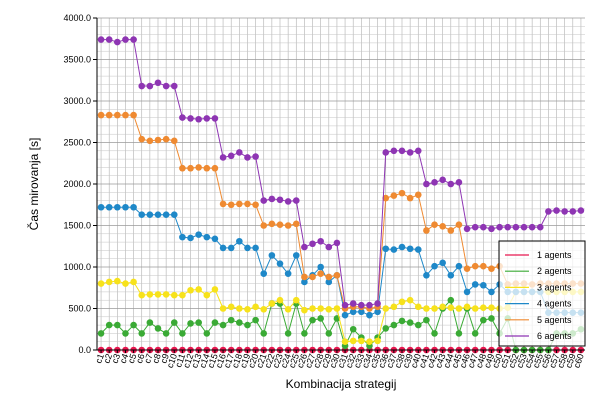 This screenshot has height=400, width=600. I want to click on x-tick-label: c17, so click(229, 360).